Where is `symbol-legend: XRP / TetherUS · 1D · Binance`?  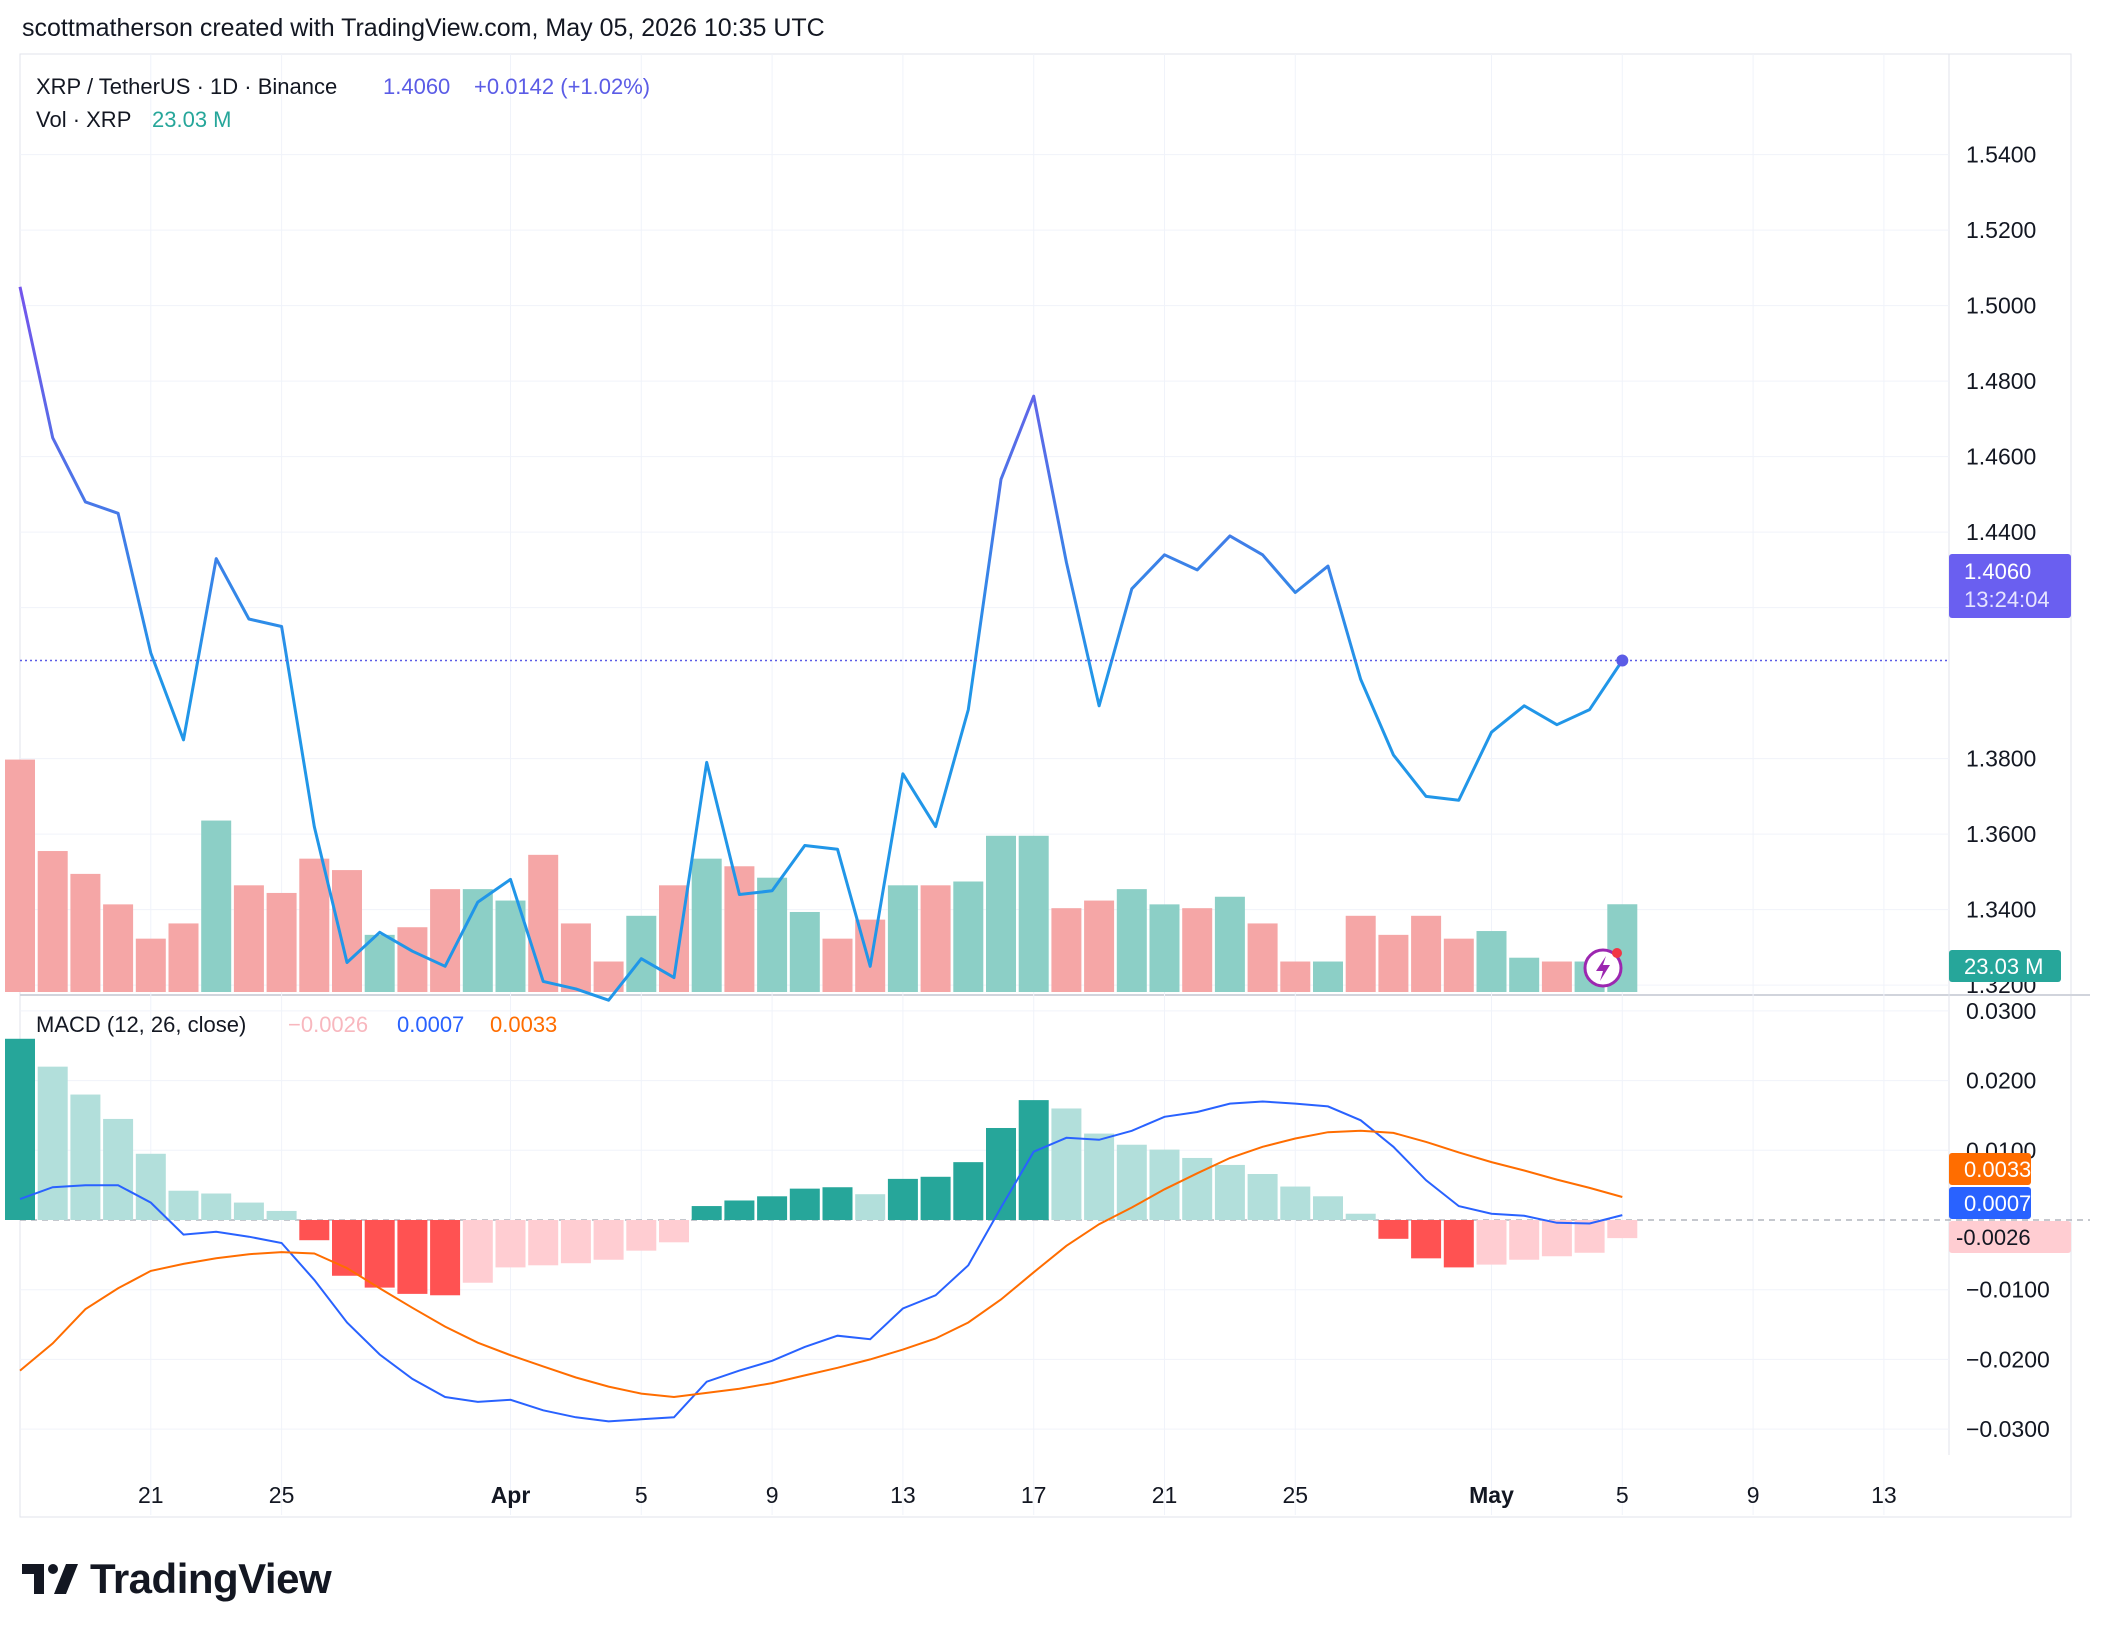
symbol-legend: XRP / TetherUS · 1D · Binance is located at coordinates (186, 86).